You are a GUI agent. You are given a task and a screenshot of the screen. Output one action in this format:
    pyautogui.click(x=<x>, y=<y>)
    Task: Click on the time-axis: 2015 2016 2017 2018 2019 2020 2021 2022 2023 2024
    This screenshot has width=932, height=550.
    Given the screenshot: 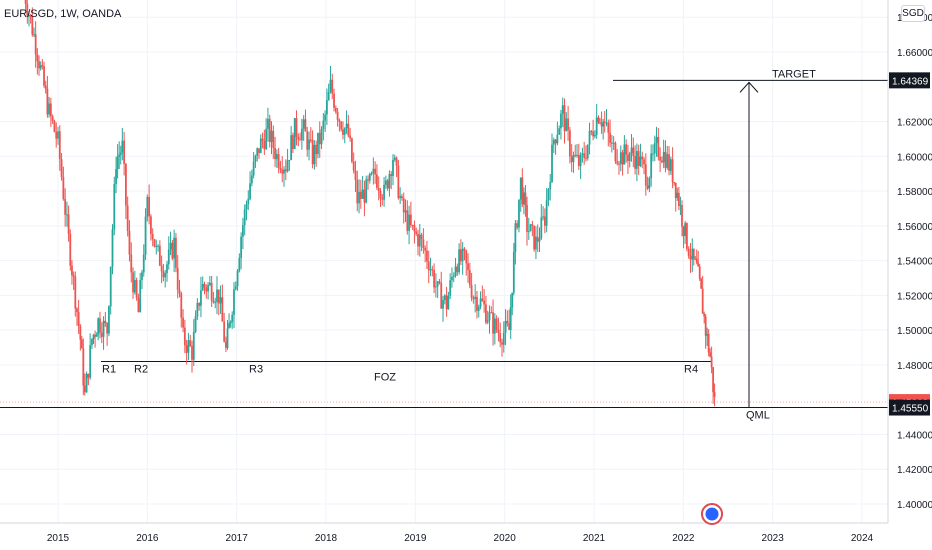 What is the action you would take?
    pyautogui.click(x=444, y=533)
    